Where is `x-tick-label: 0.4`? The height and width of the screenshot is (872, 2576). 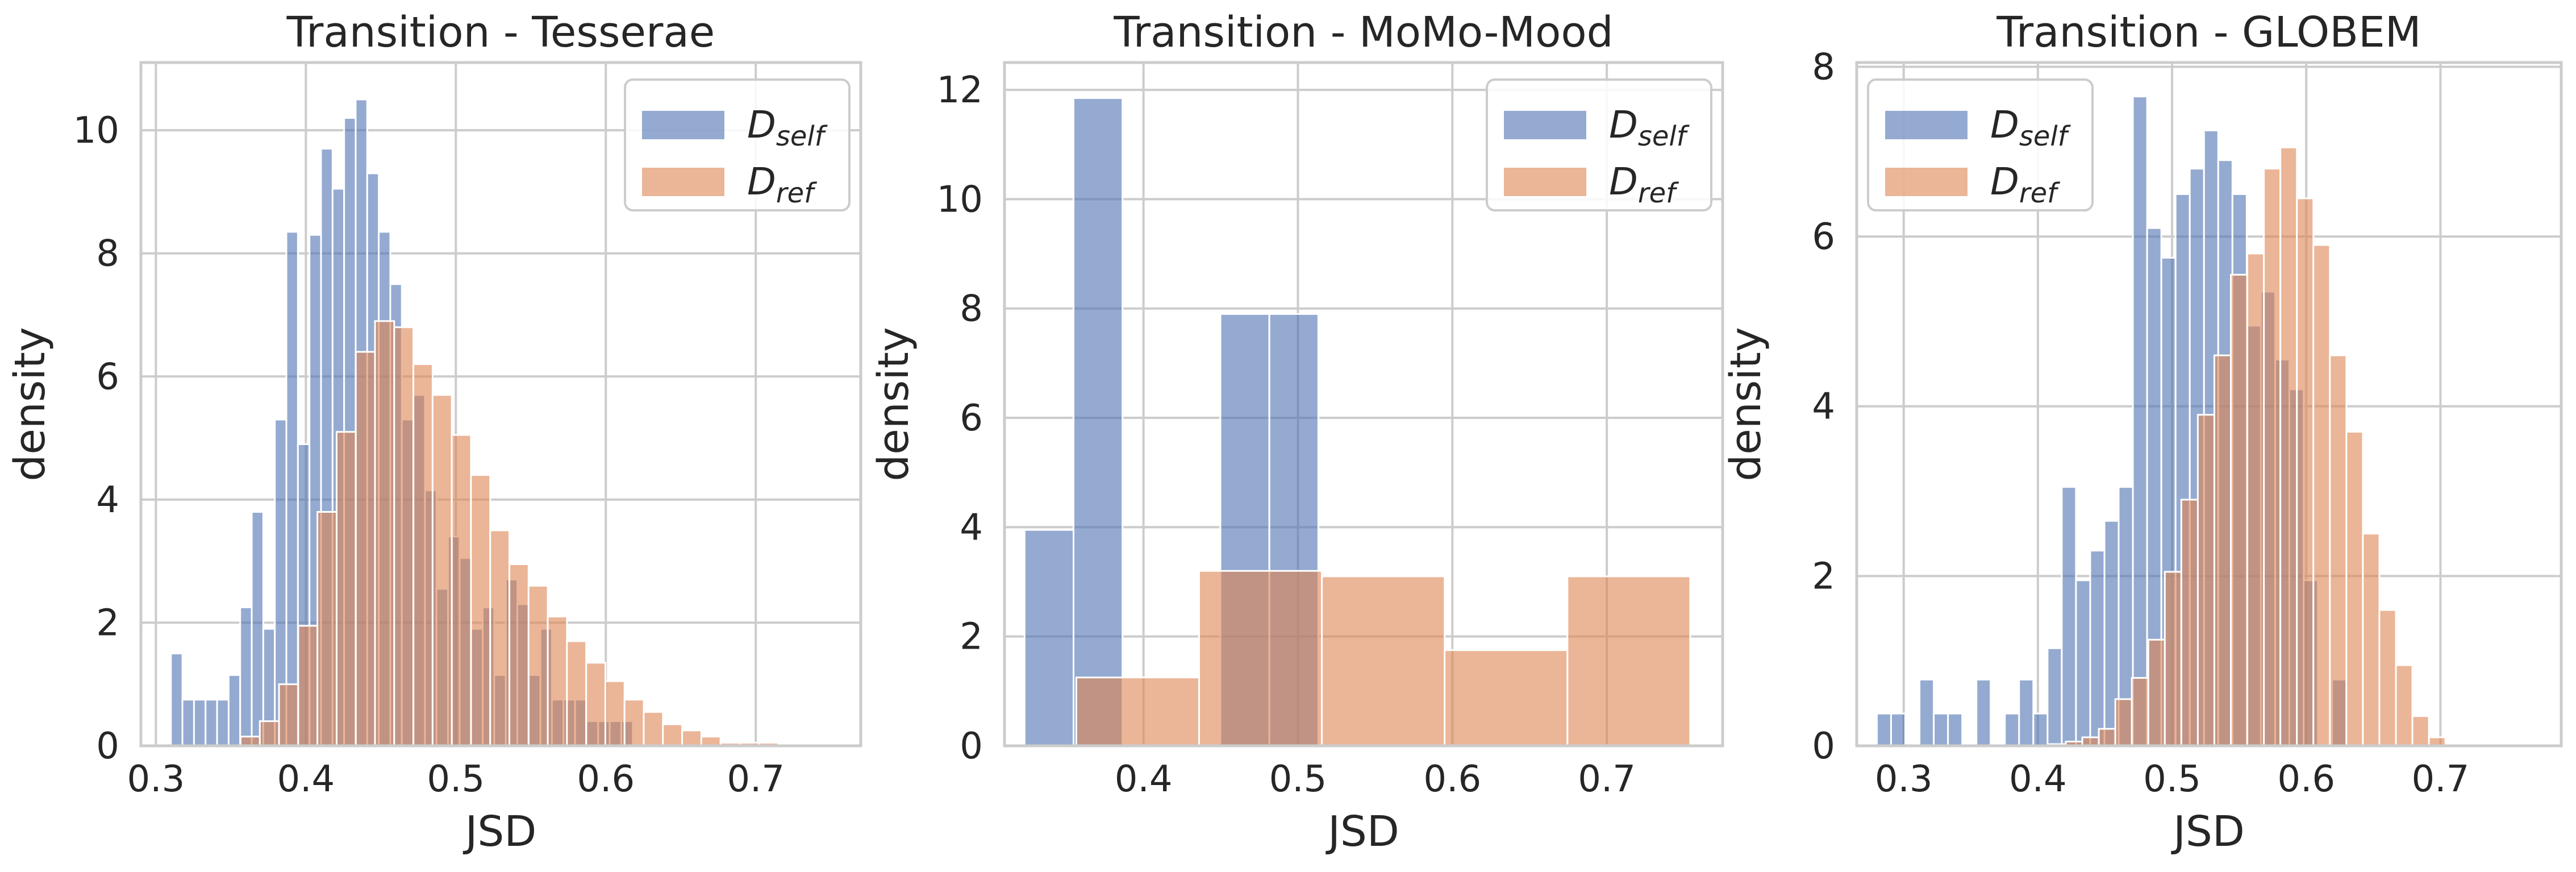 x-tick-label: 0.4 is located at coordinates (1144, 779).